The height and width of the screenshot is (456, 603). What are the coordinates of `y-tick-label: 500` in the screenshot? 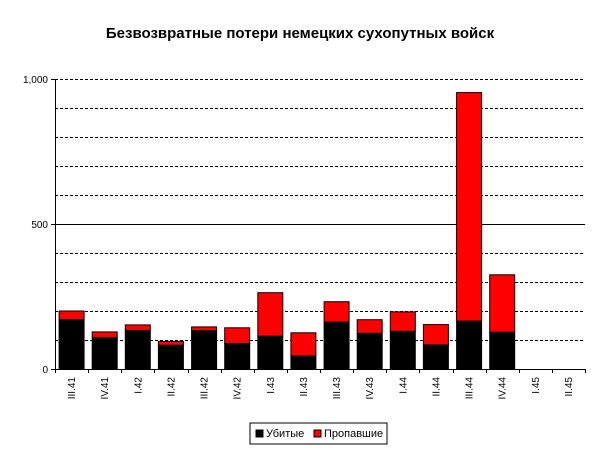 It's located at (39, 225).